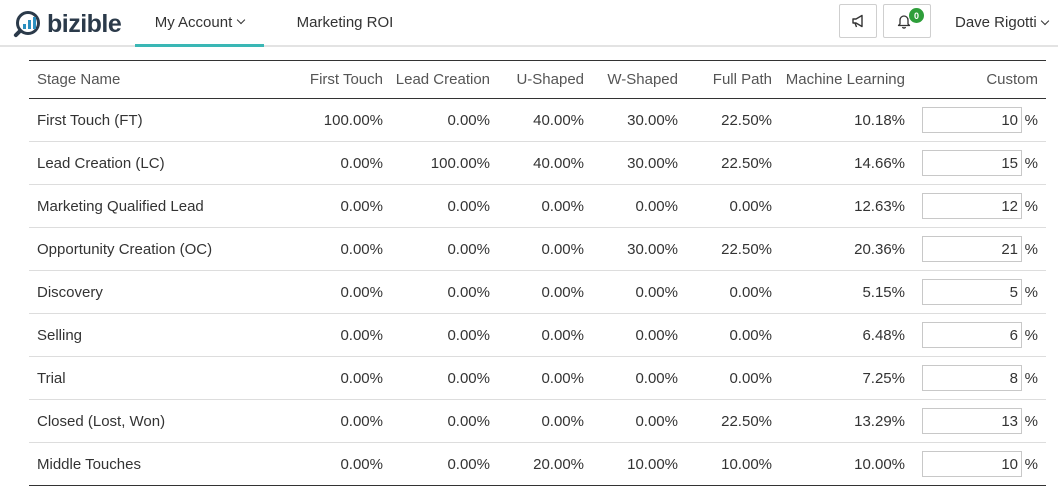  What do you see at coordinates (883, 378) in the screenshot?
I see `machine-learning-cell: 7.25%` at bounding box center [883, 378].